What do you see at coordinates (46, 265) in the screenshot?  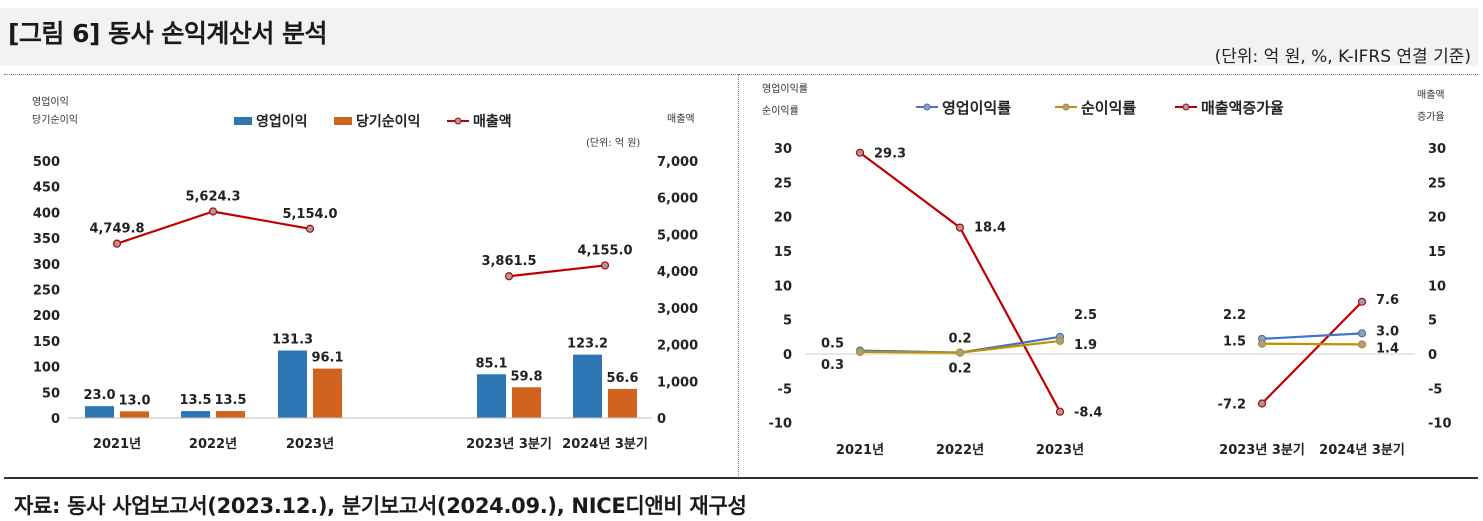 I see `left-y-tick: 300` at bounding box center [46, 265].